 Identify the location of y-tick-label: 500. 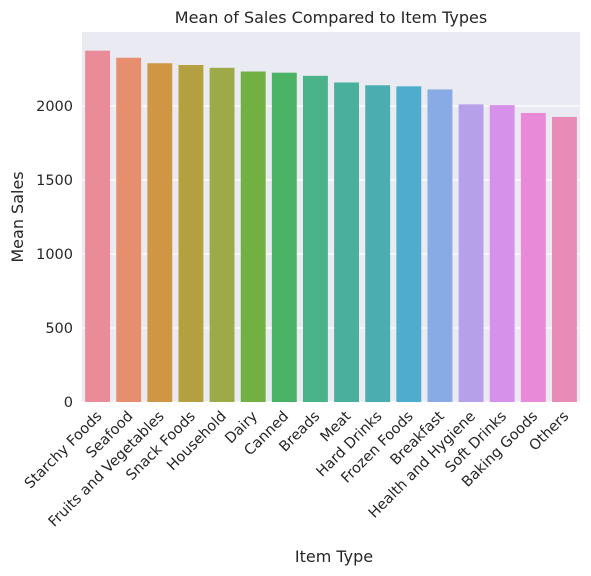
(59, 329).